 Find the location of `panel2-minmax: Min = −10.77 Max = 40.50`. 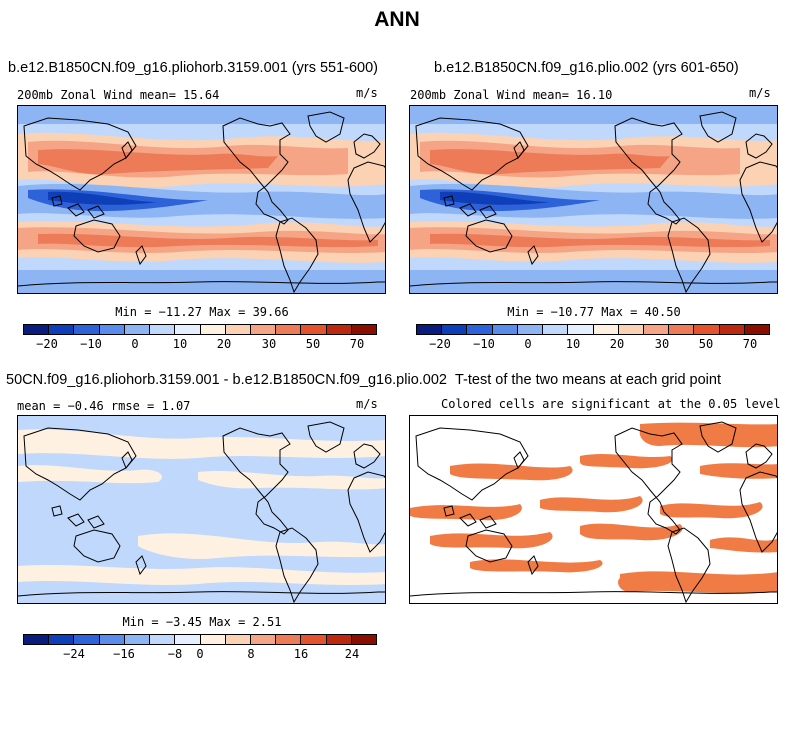

panel2-minmax: Min = −10.77 Max = 40.50 is located at coordinates (594, 312).